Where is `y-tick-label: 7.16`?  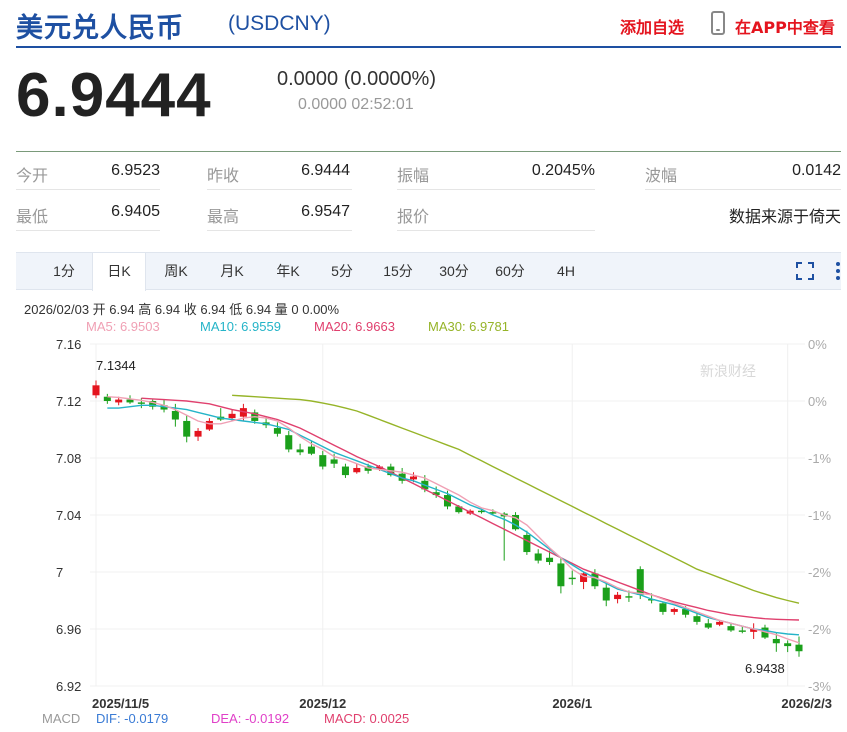
y-tick-label: 7.16 is located at coordinates (68, 344).